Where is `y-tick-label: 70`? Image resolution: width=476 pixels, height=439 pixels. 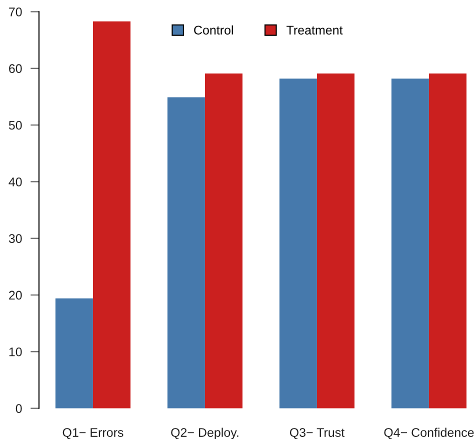 y-tick-label: 70 is located at coordinates (15, 12).